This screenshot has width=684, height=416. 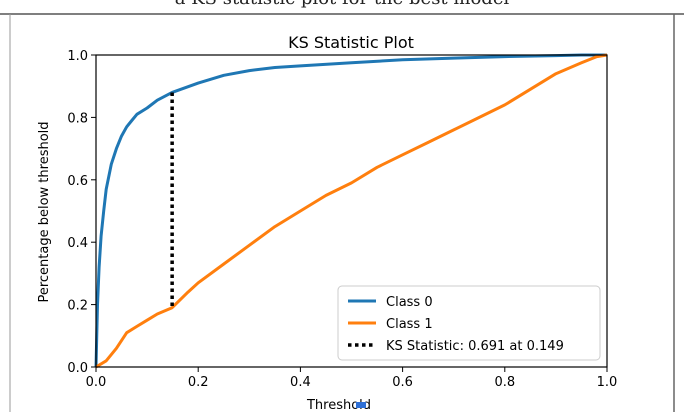 I want to click on y-tick-label: 0.2, so click(x=77, y=306).